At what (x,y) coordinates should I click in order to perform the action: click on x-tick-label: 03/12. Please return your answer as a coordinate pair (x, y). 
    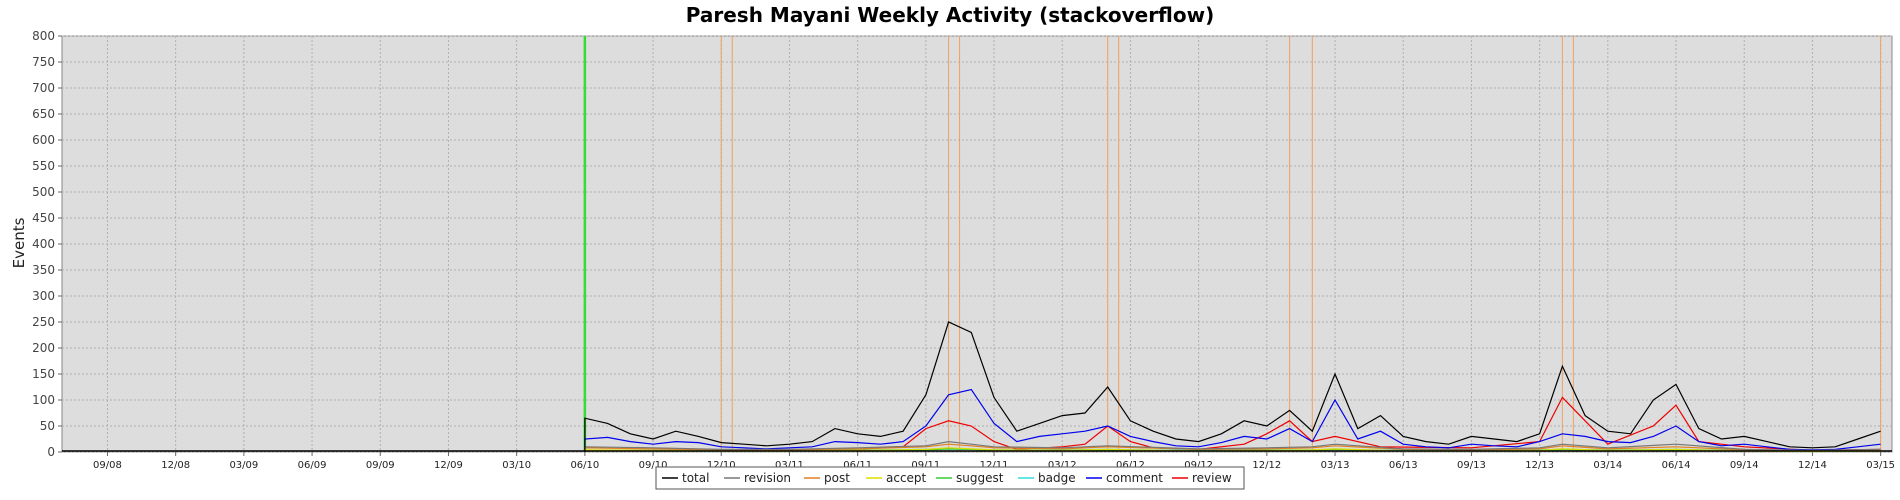
    Looking at the image, I should click on (1062, 465).